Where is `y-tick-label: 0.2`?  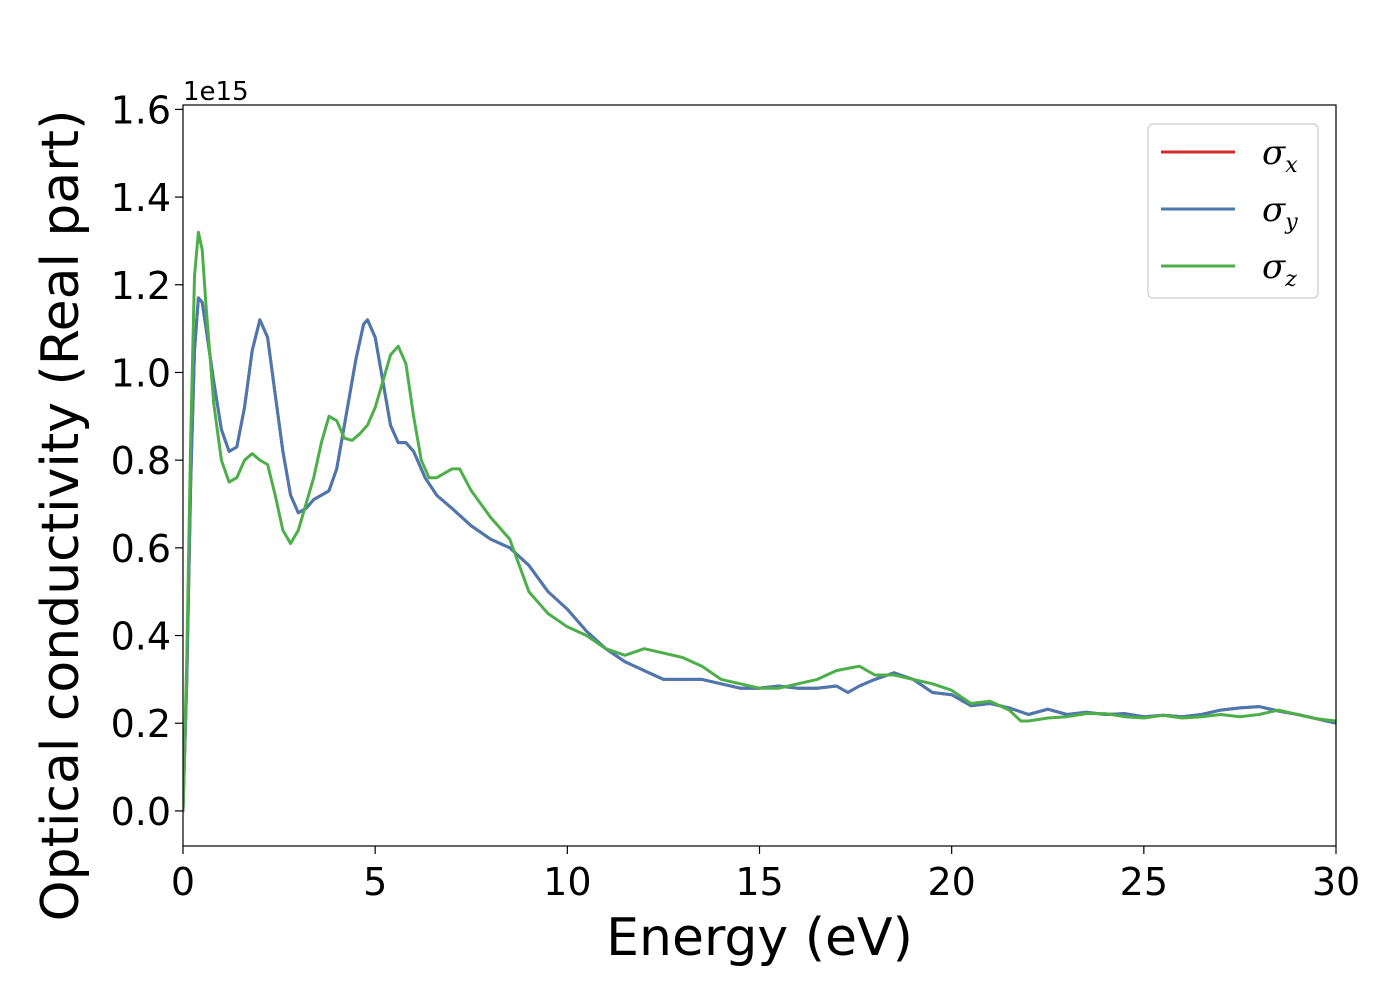
y-tick-label: 0.2 is located at coordinates (141, 724).